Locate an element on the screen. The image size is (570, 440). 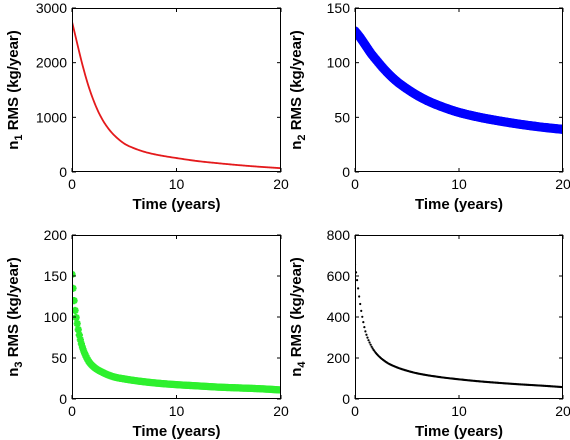
y-axis-label: n3 RMS (kg/year) is located at coordinates (15, 317).